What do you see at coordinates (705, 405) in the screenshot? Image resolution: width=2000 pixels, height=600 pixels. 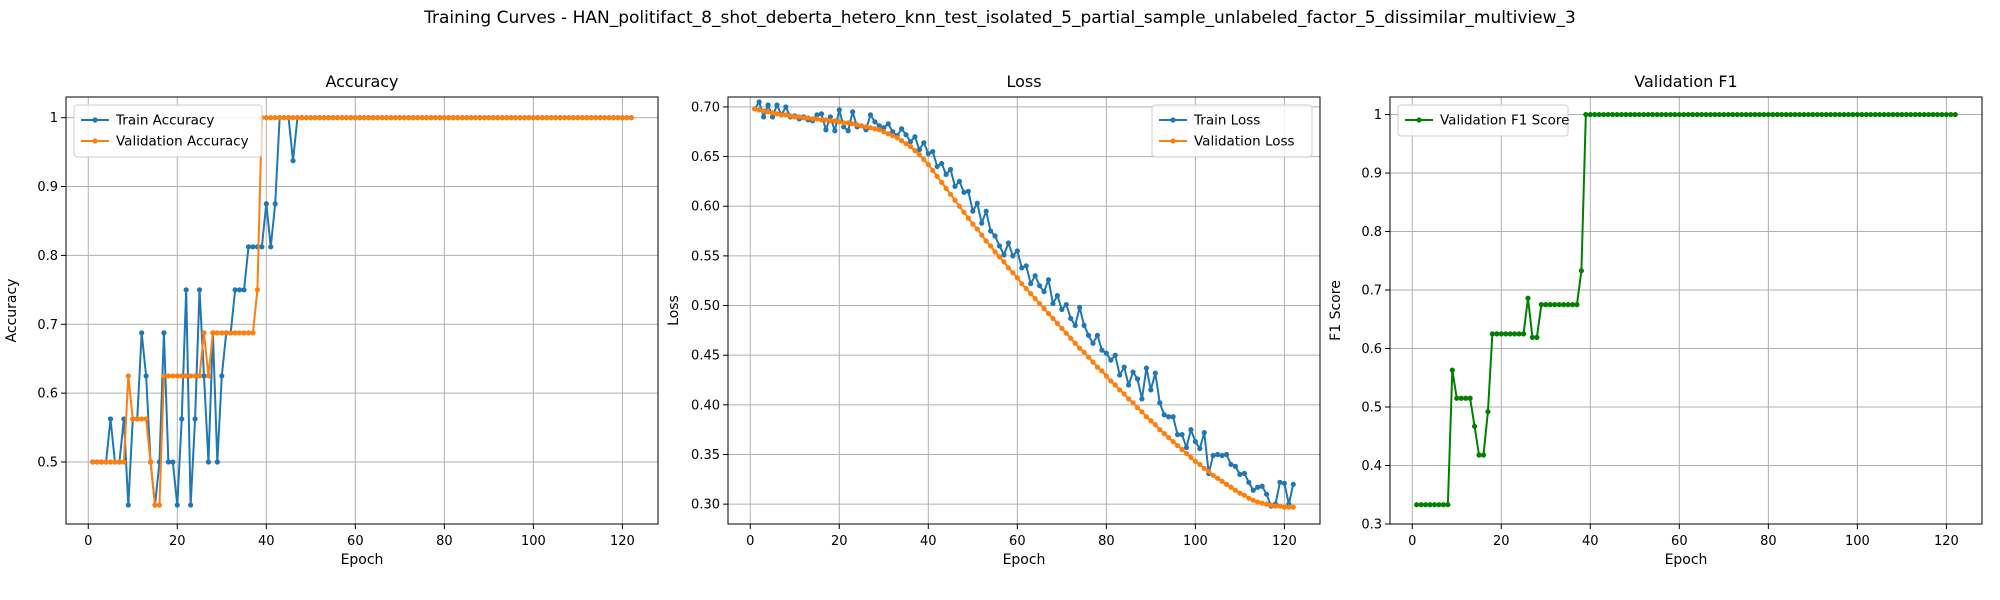 I see `y-tick-label: 0.40` at bounding box center [705, 405].